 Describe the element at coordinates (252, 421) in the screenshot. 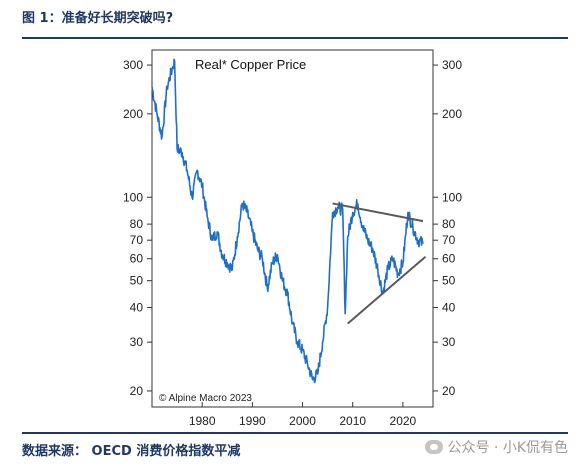

I see `x-tick-label: 1990` at that location.